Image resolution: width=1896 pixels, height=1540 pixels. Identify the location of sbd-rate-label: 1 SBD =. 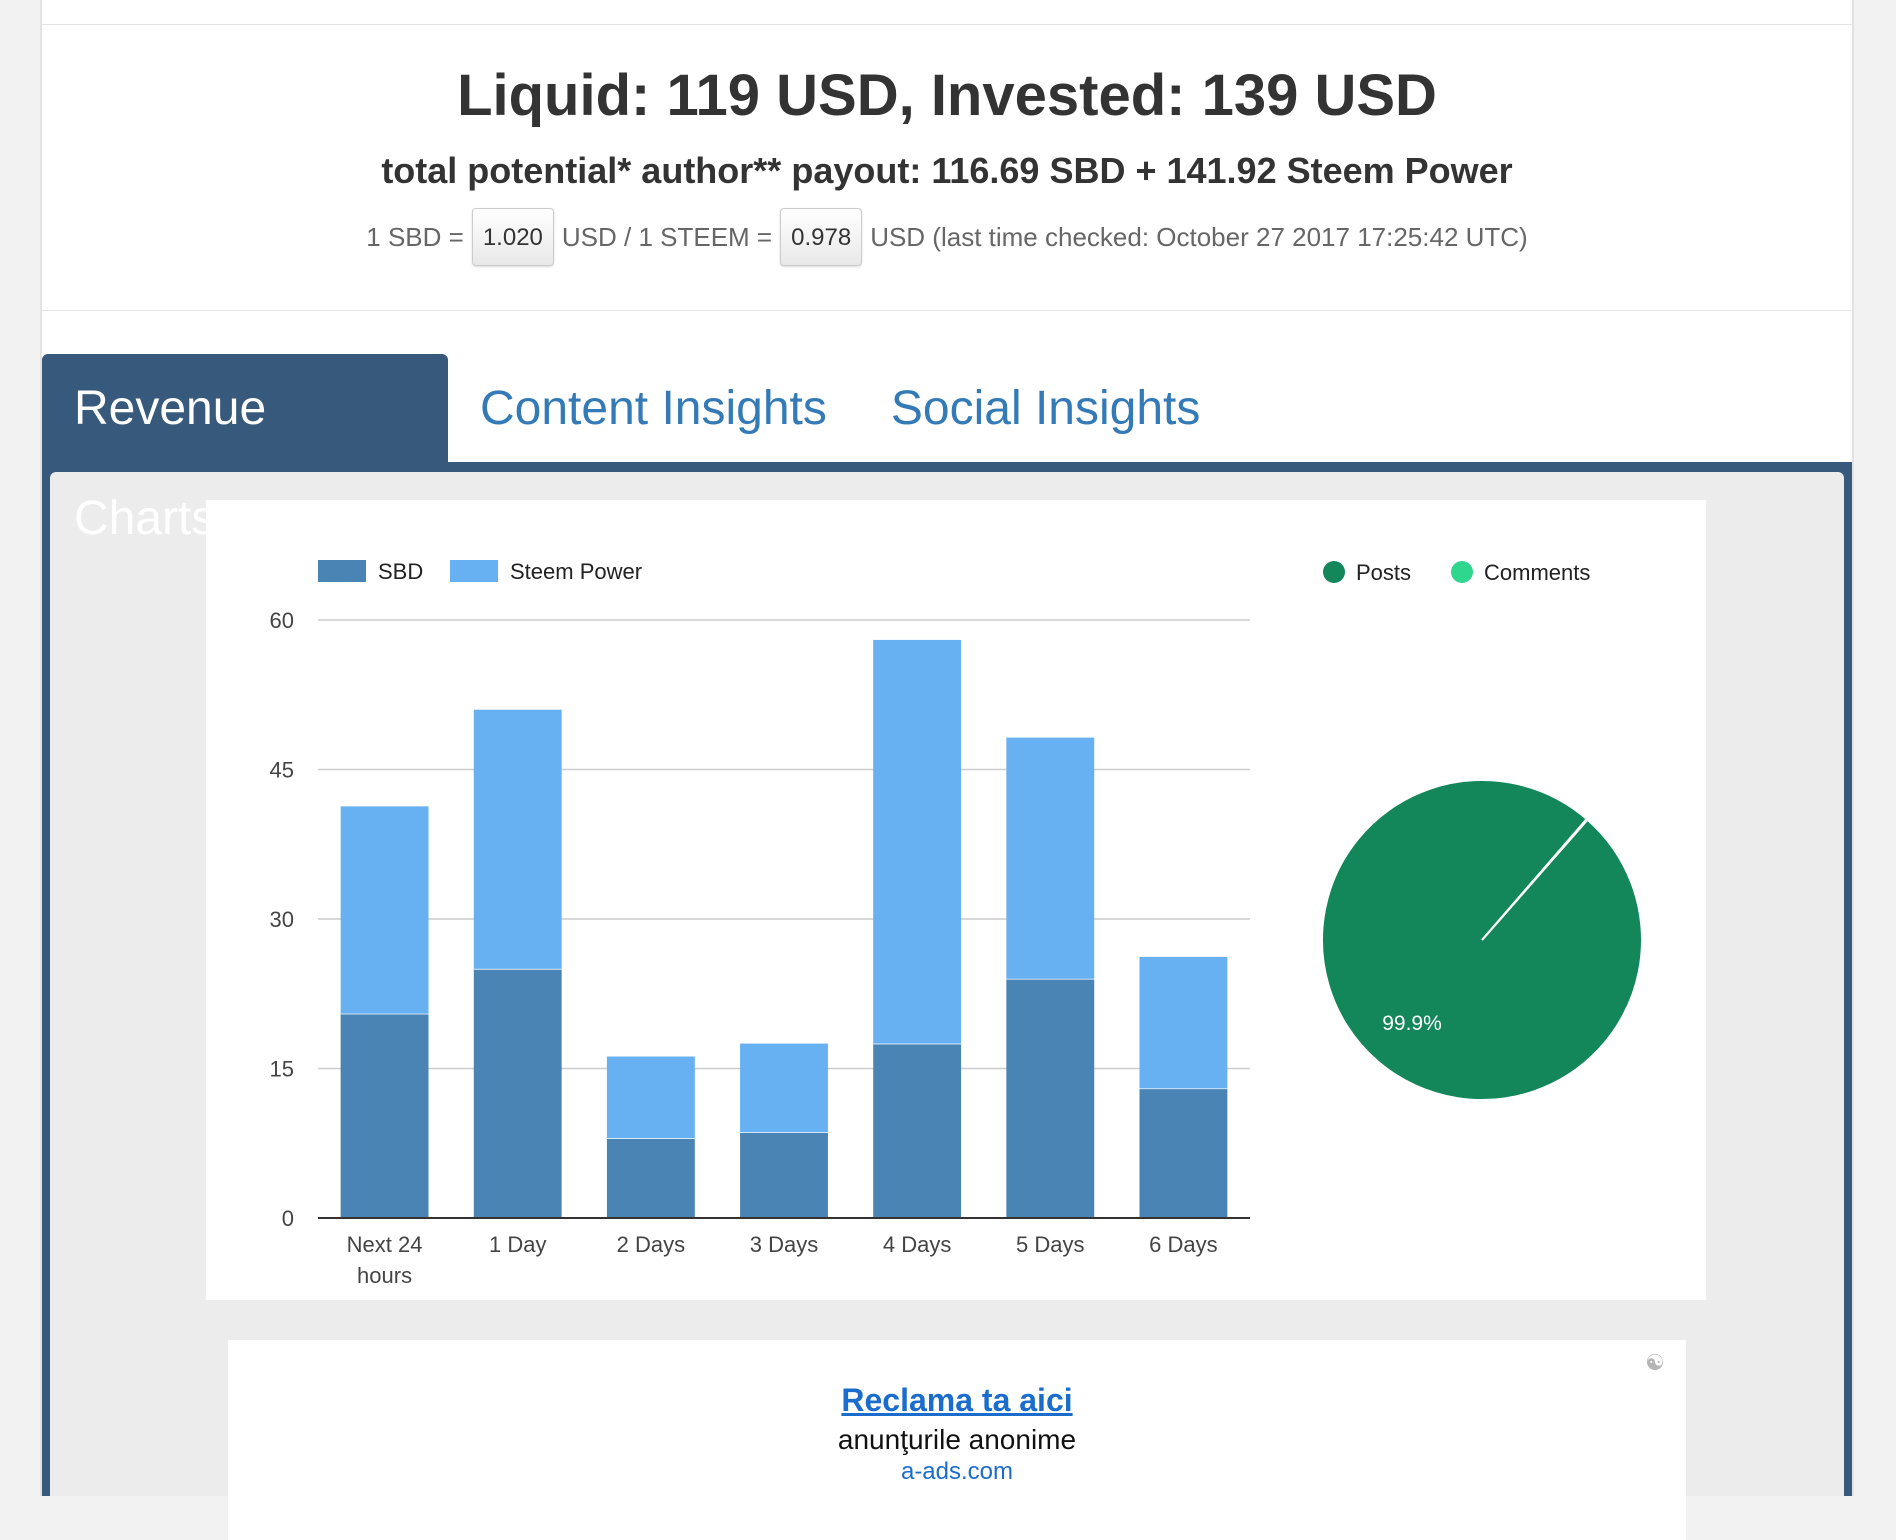
(415, 236).